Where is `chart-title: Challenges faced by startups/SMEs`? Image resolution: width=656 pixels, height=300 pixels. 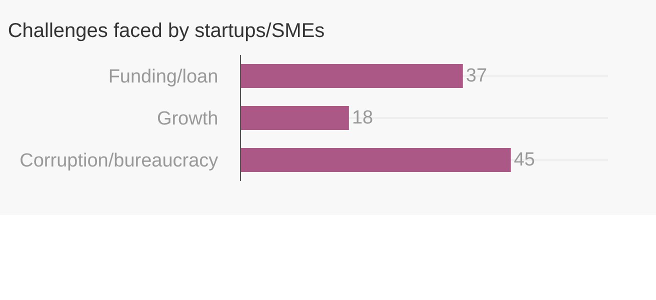 chart-title: Challenges faced by startups/SMEs is located at coordinates (166, 31).